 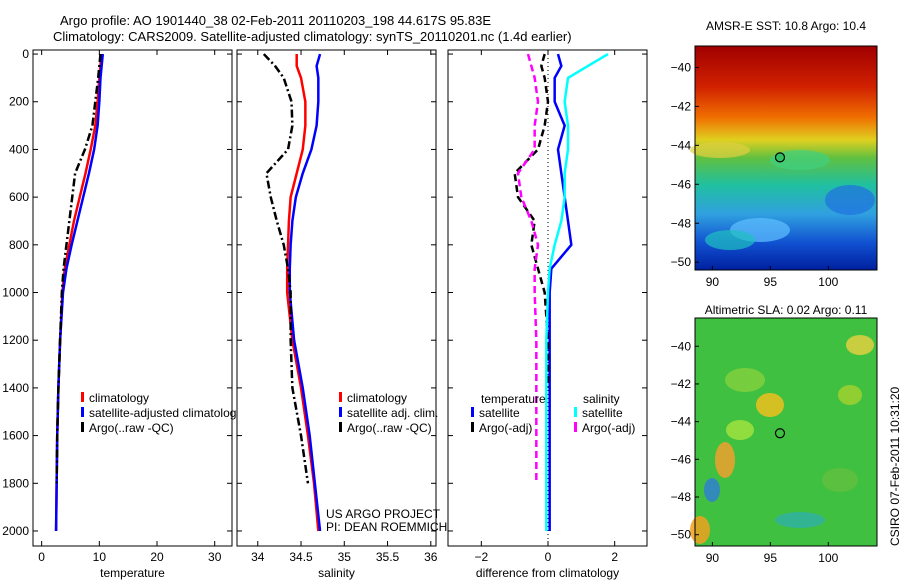 I want to click on y-tick-label: 200, so click(x=19, y=102).